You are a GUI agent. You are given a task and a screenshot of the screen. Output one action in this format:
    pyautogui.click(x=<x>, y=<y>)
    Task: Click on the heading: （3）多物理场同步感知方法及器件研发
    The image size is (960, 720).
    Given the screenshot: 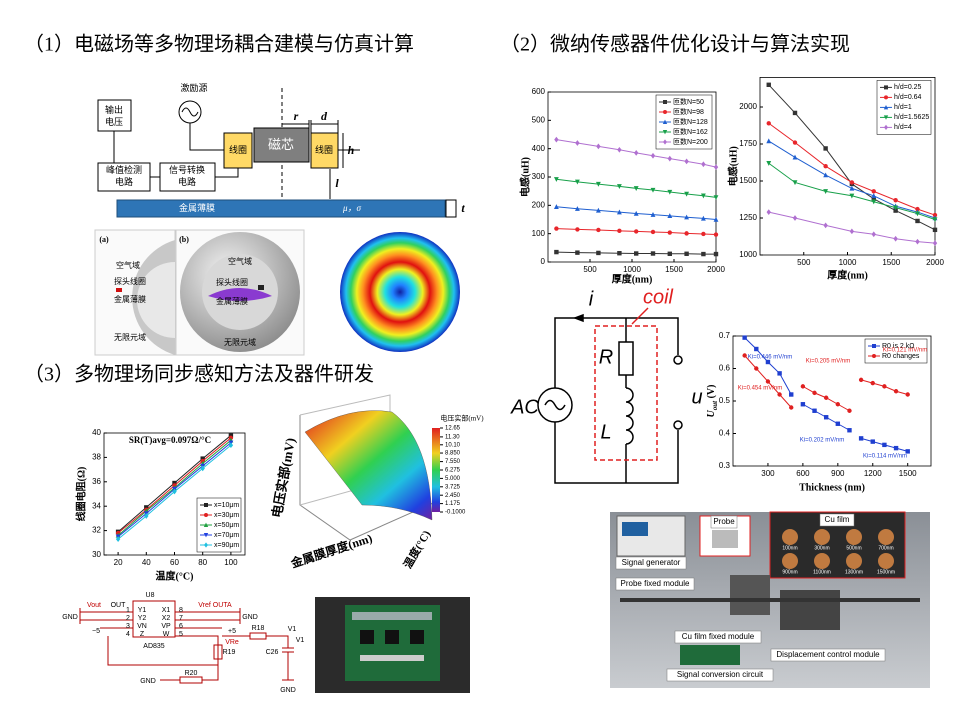 What is the action you would take?
    pyautogui.click(x=199, y=374)
    